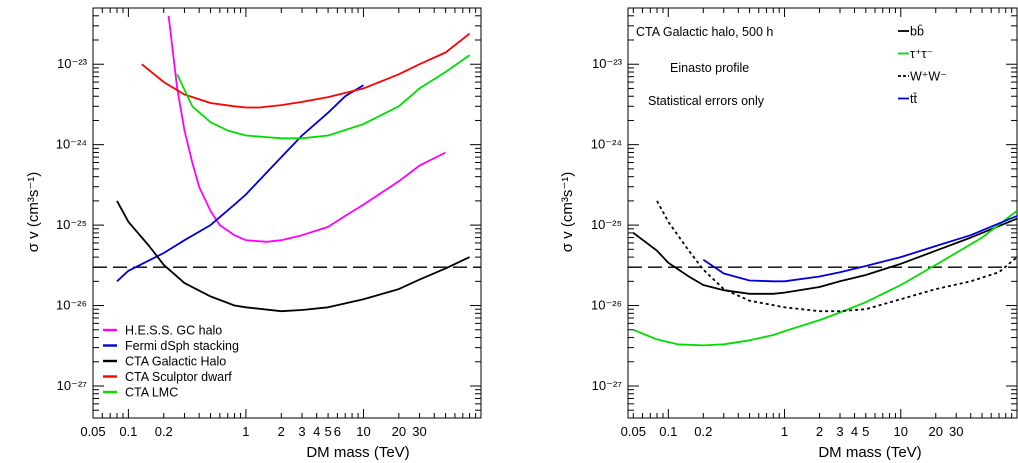  What do you see at coordinates (709, 68) in the screenshot?
I see `annotation-text: Einasto profile` at bounding box center [709, 68].